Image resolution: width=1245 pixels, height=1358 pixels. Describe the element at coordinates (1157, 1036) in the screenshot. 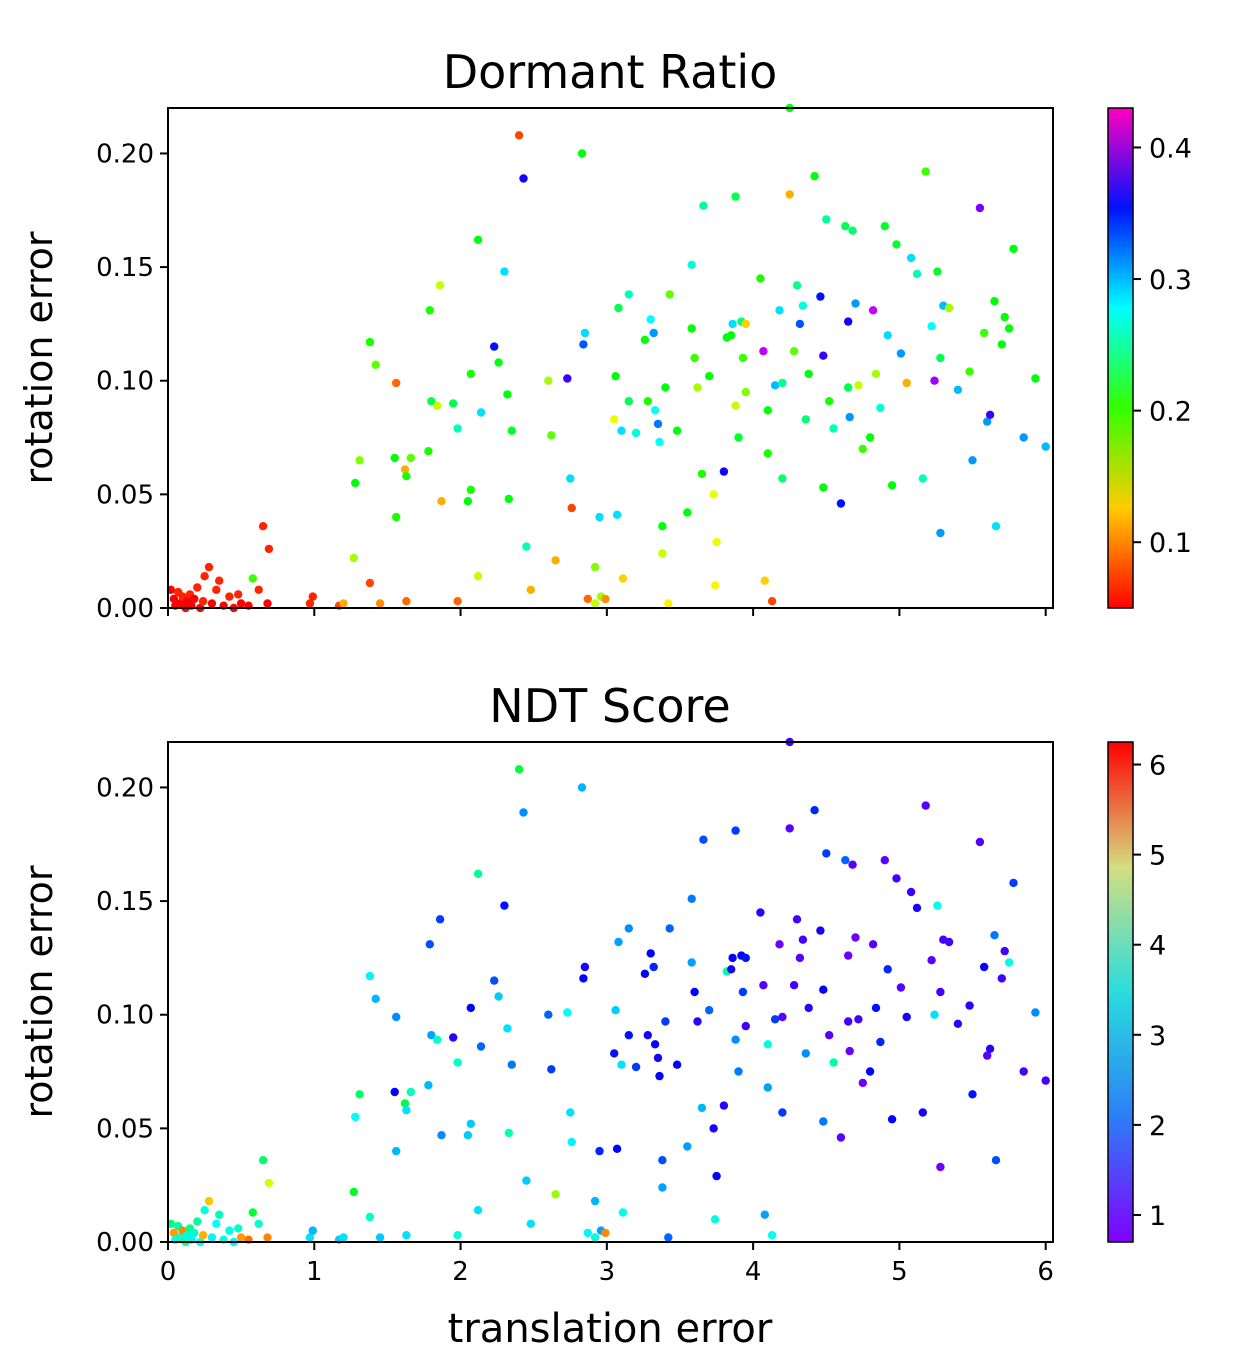

I see `colorbar-tick-label: 3` at that location.